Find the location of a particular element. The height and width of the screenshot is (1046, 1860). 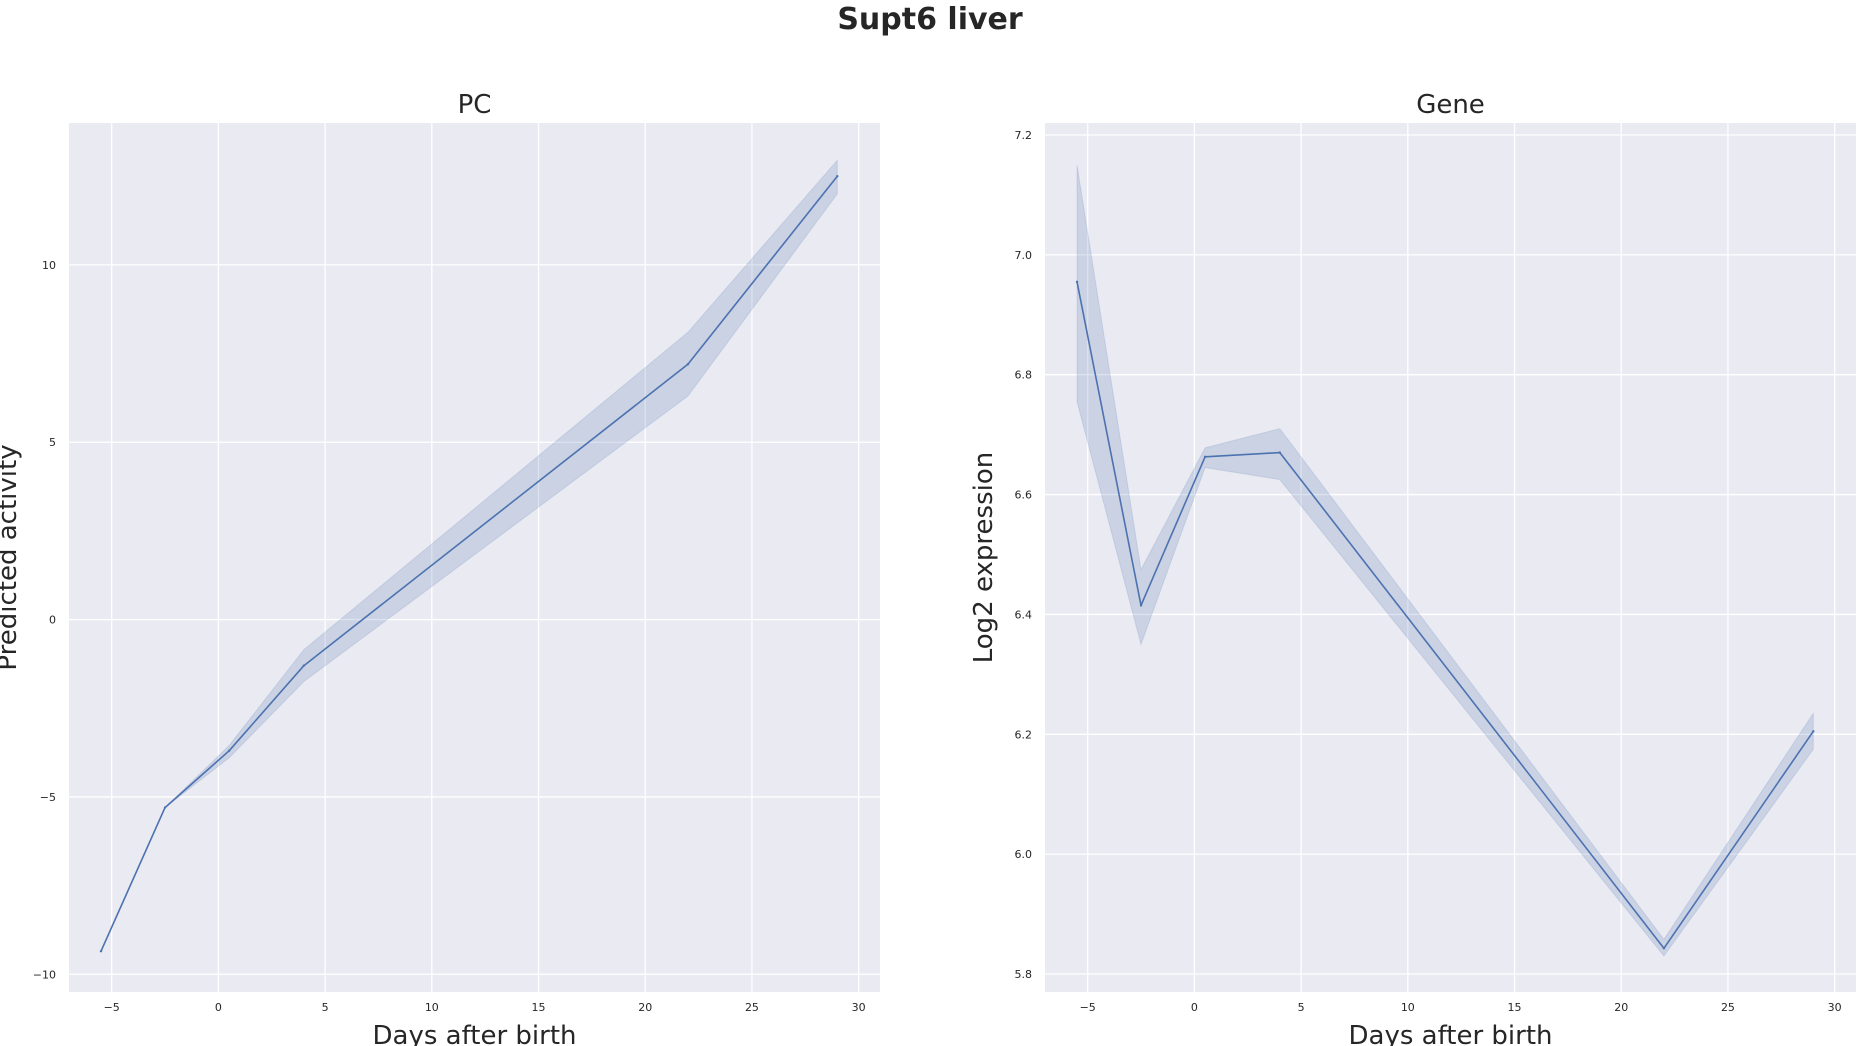

y-tick-label: 5.8 is located at coordinates (1024, 974).